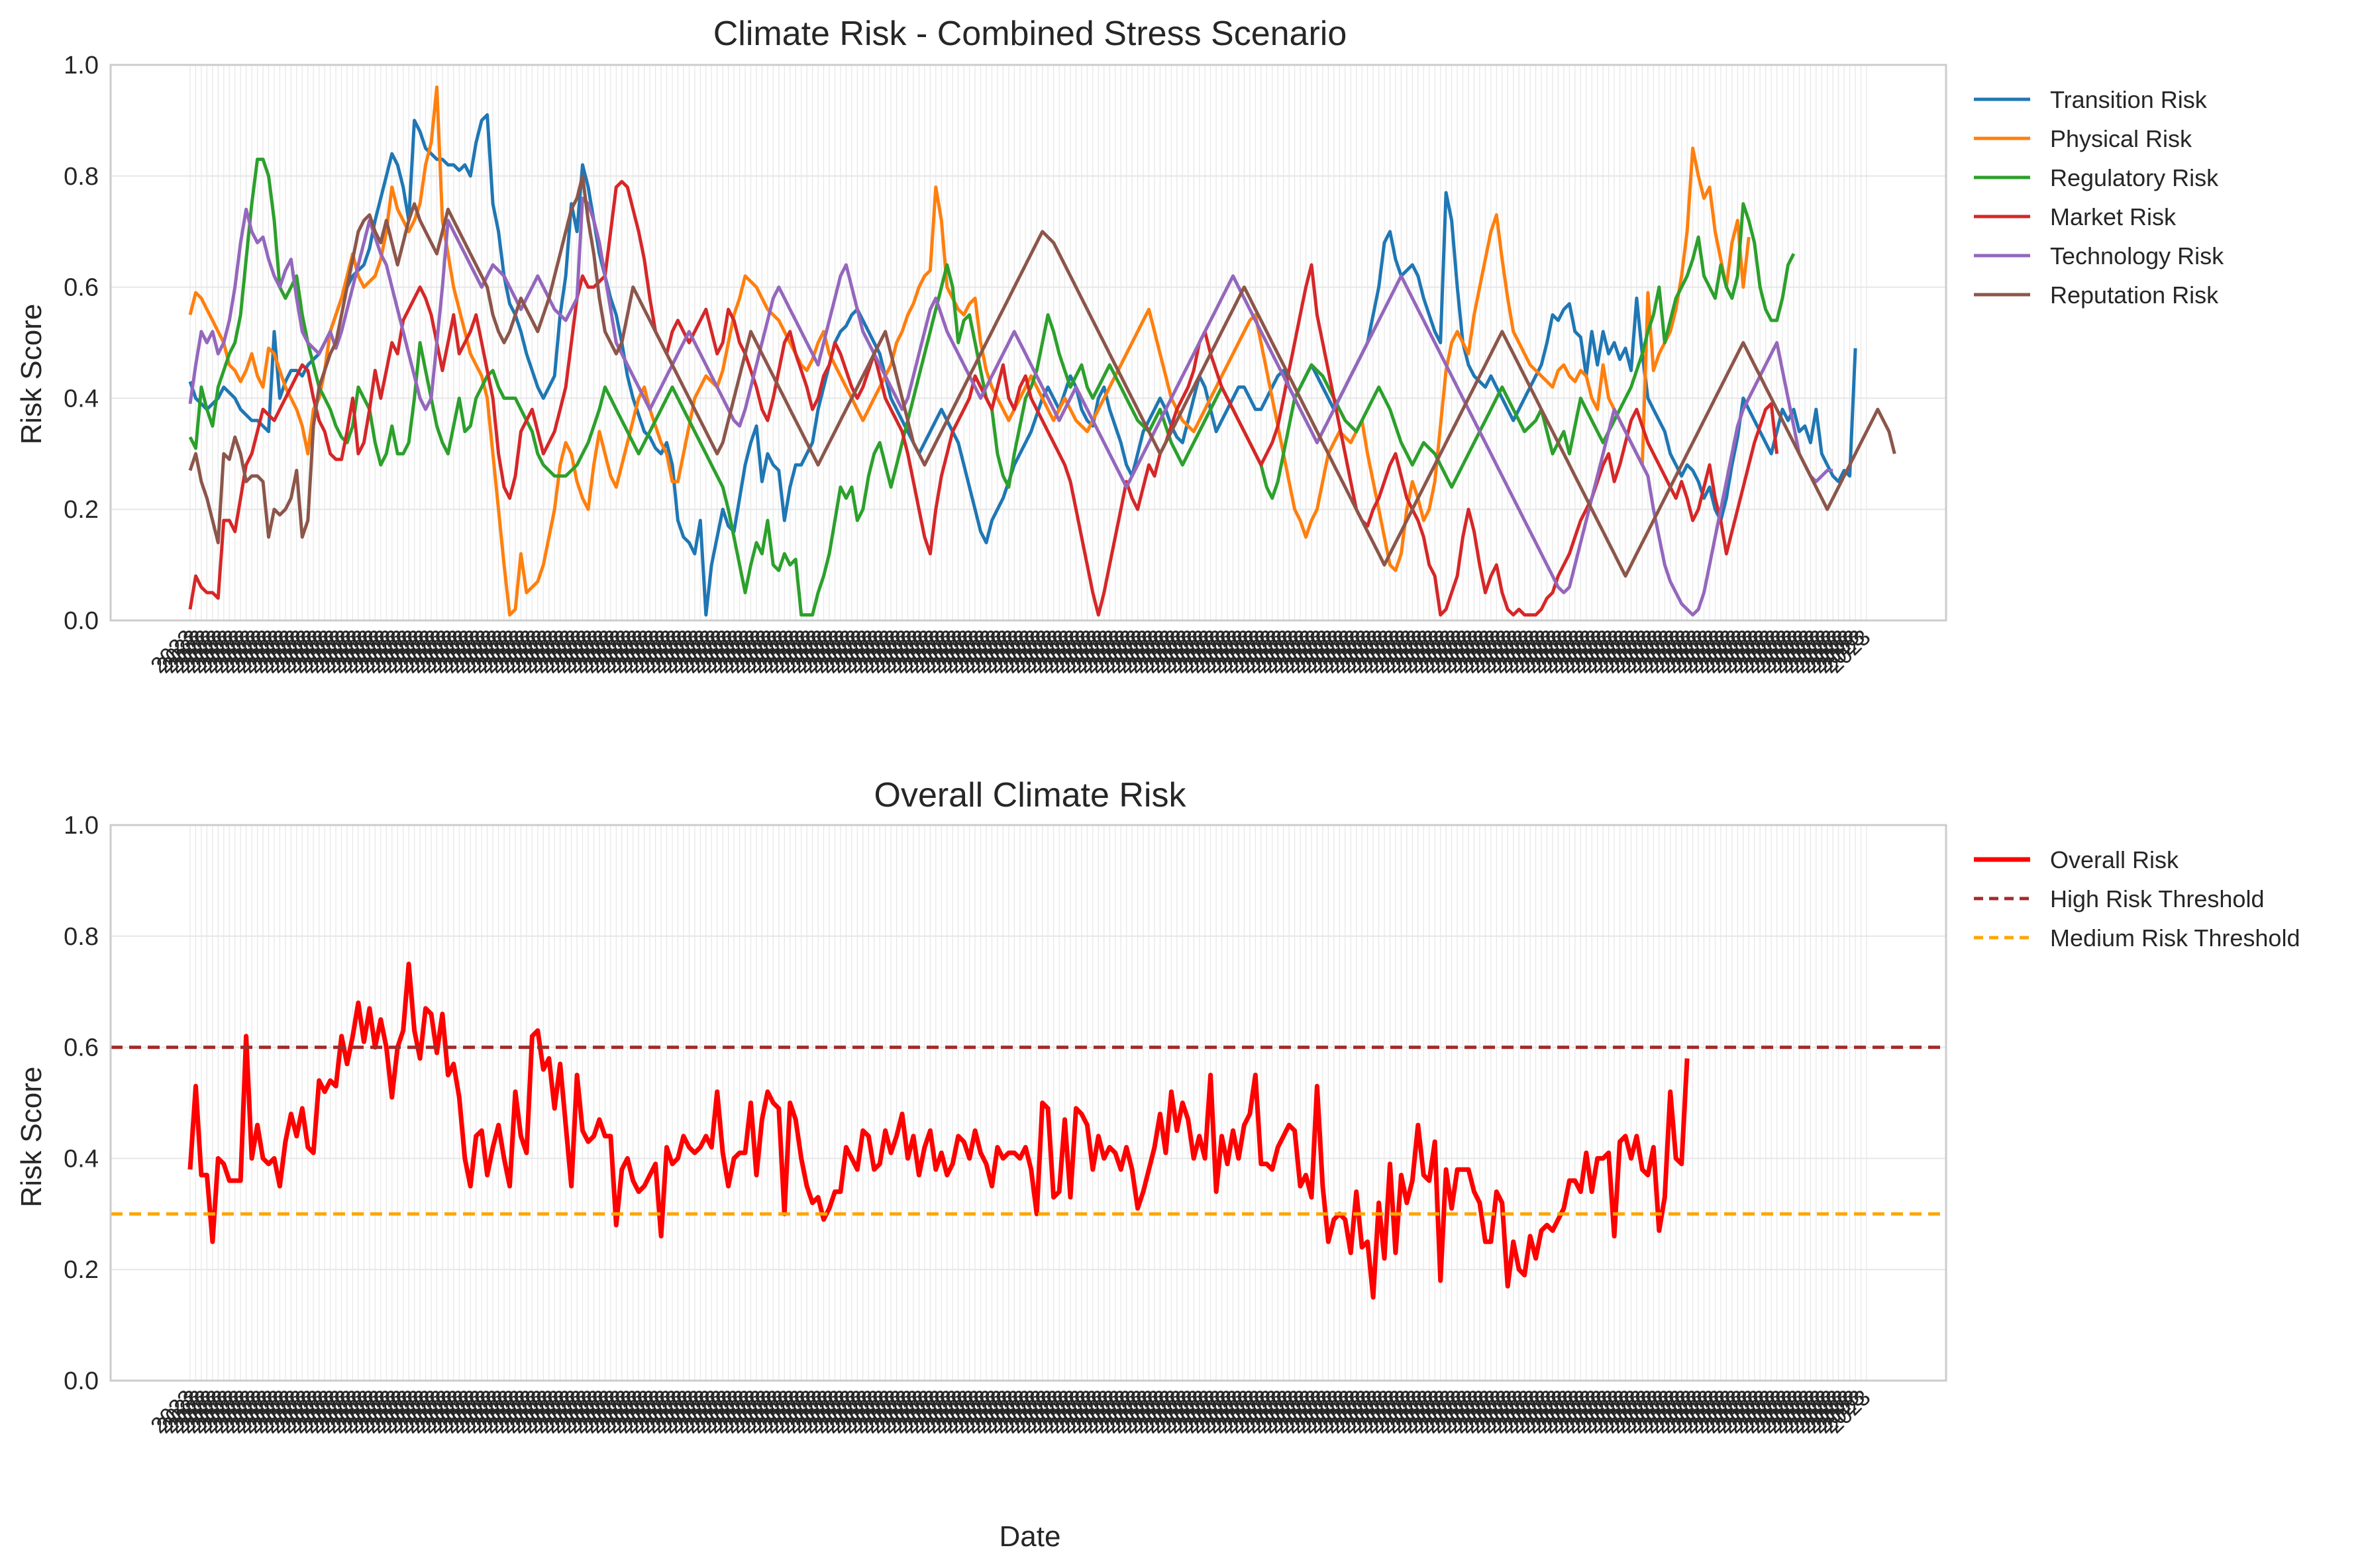  I want to click on top-chart-y-tick-label: 0.2, so click(82, 510).